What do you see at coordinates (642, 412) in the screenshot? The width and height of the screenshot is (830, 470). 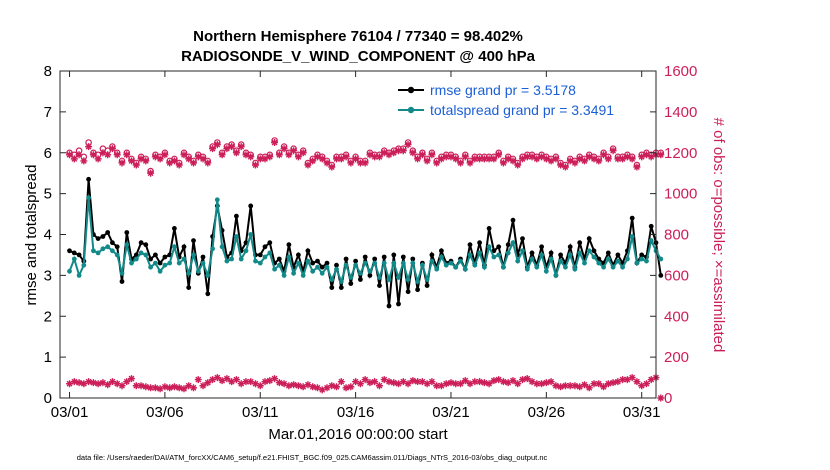 I see `x-tick-label: 03/31` at bounding box center [642, 412].